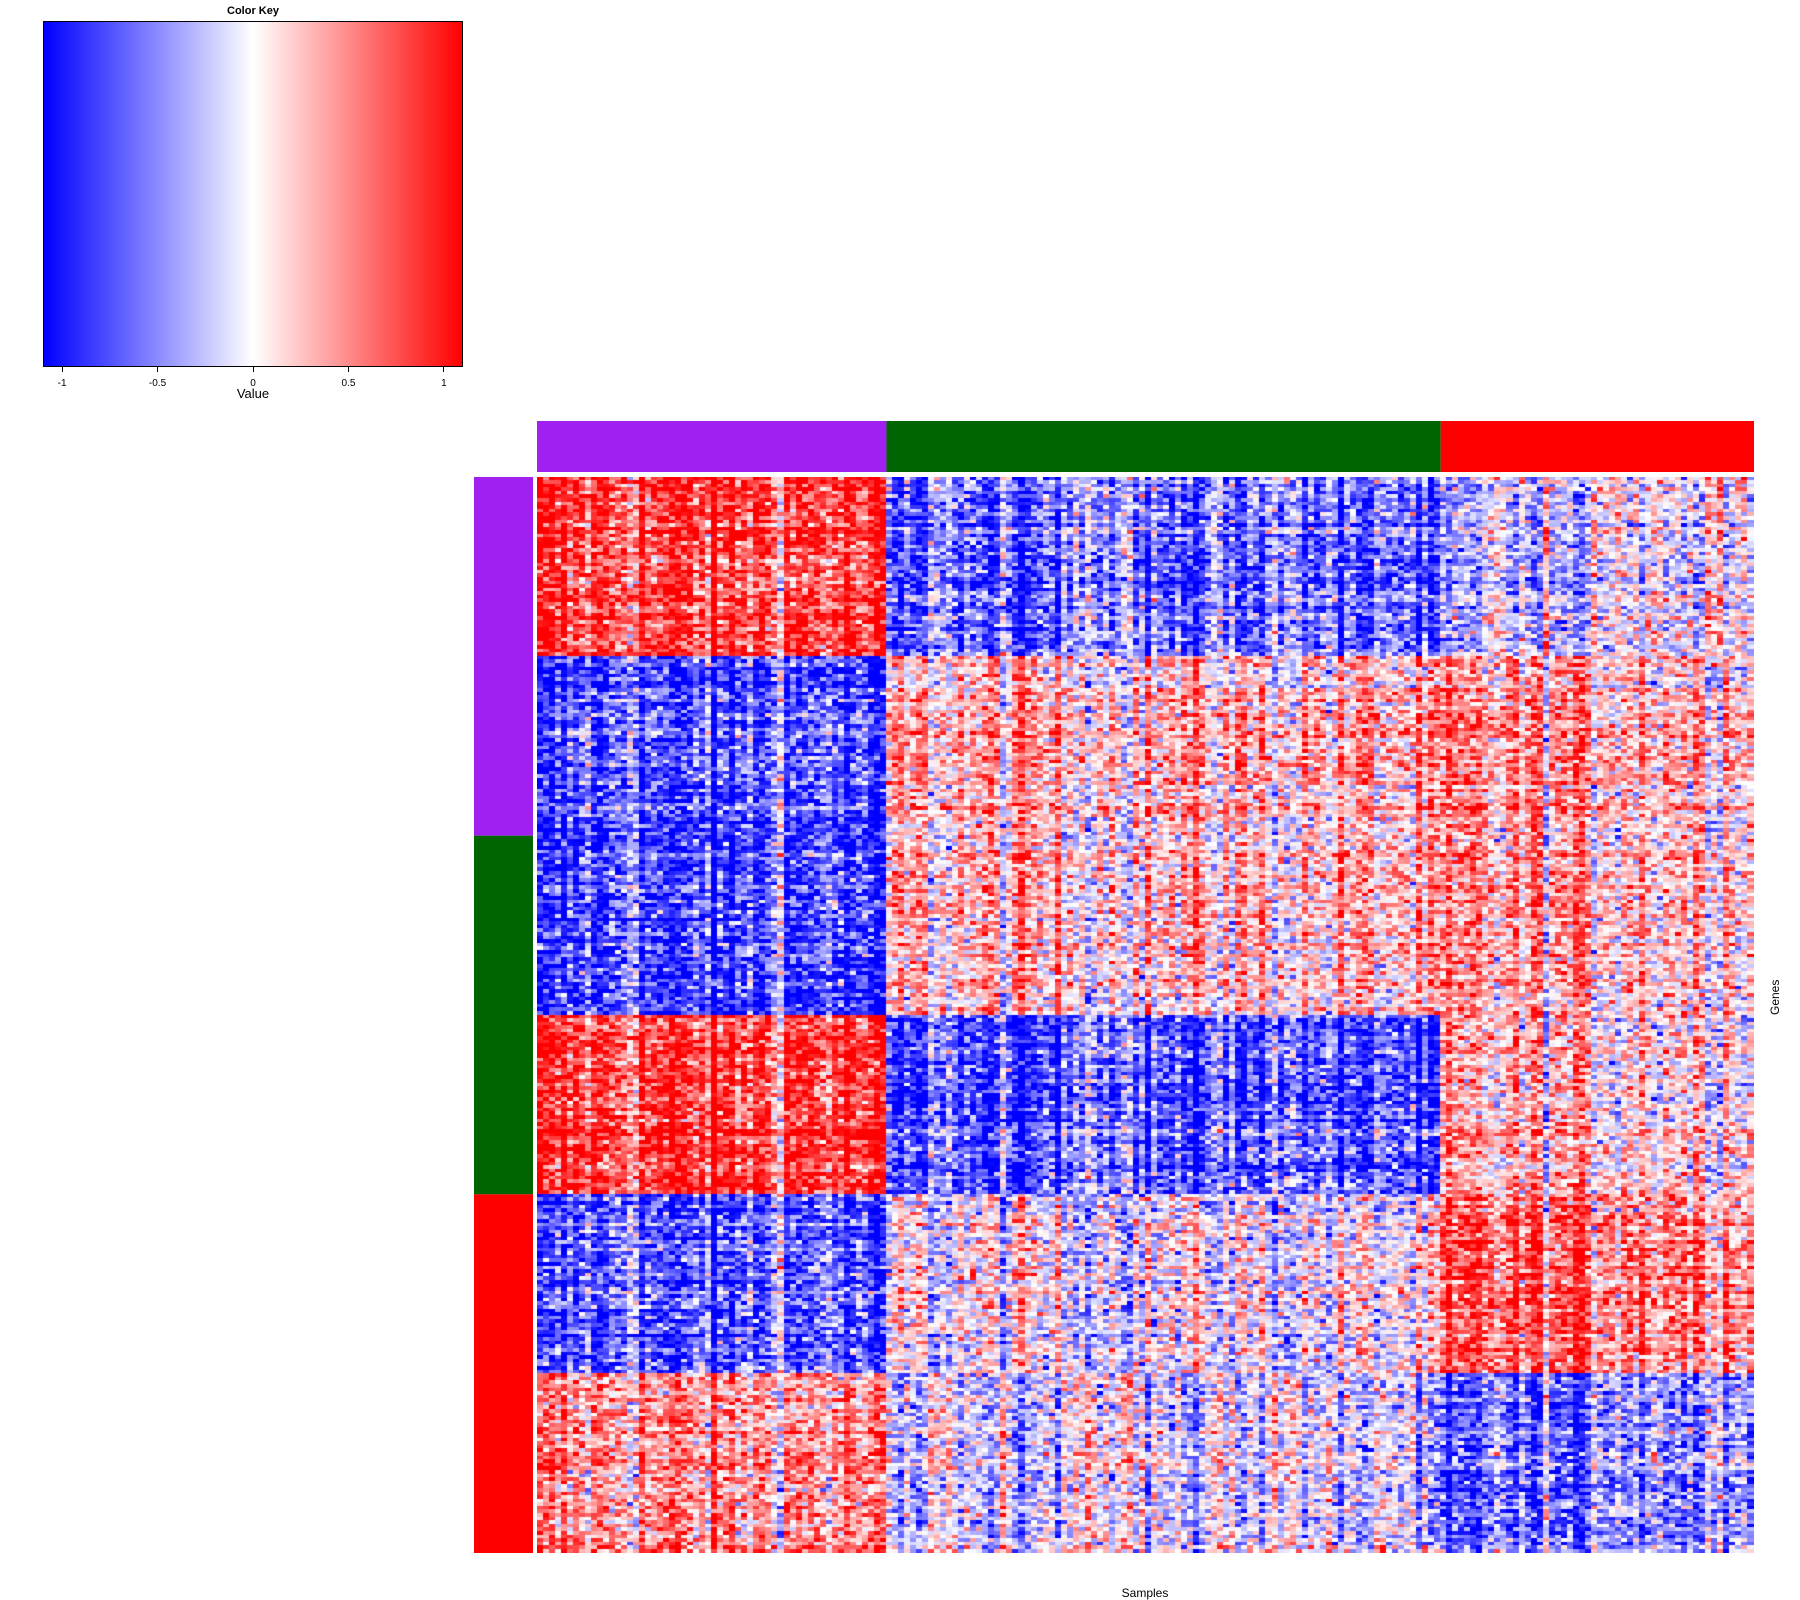 The height and width of the screenshot is (1600, 1800). I want to click on y-axis-label: Genes, so click(1775, 997).